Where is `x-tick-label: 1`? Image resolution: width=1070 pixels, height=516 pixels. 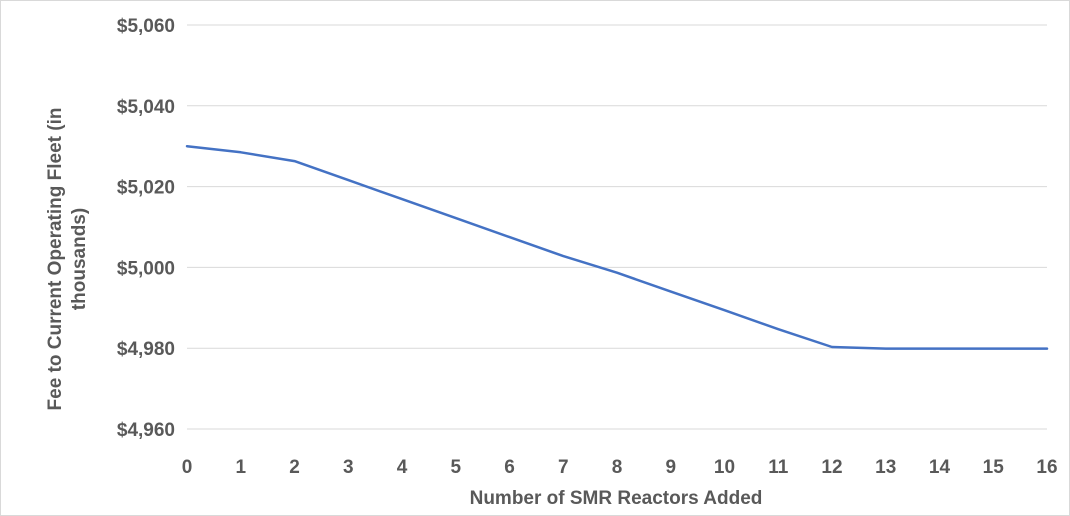 x-tick-label: 1 is located at coordinates (240, 467).